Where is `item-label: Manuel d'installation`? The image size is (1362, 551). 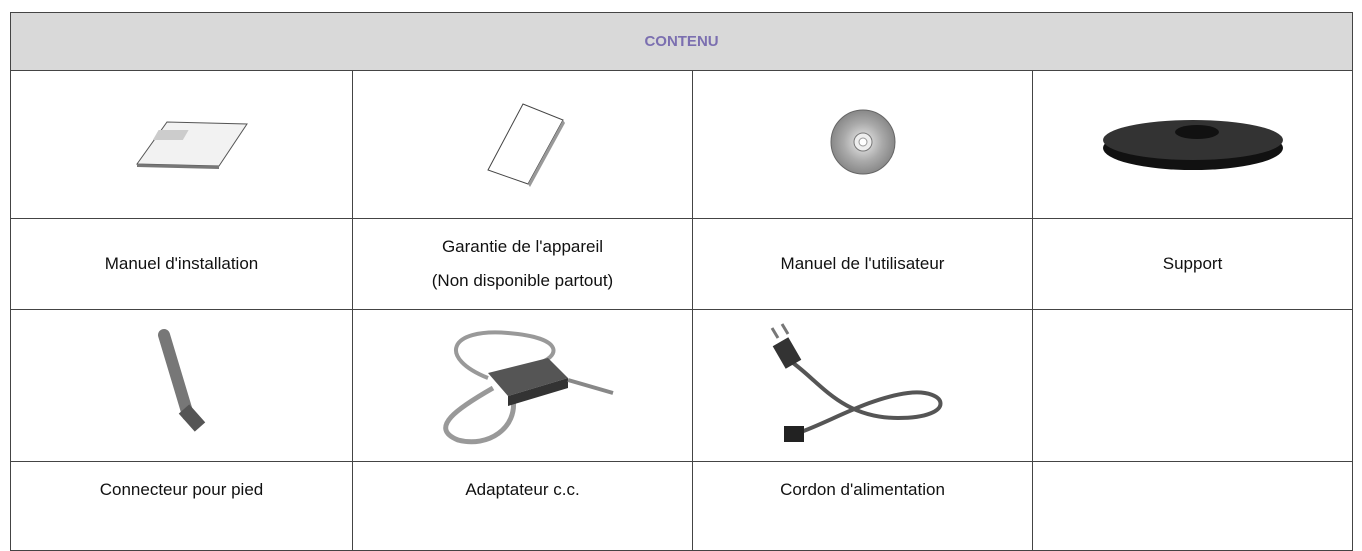
item-label: Manuel d'installation is located at coordinates (181, 264).